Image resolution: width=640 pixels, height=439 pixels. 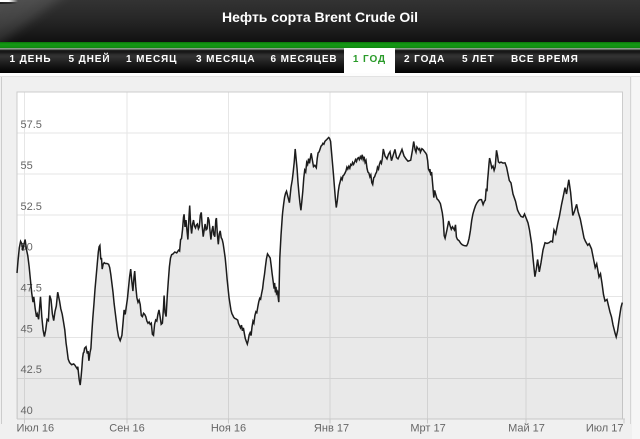 I want to click on svg-text: 45, so click(x=27, y=329).